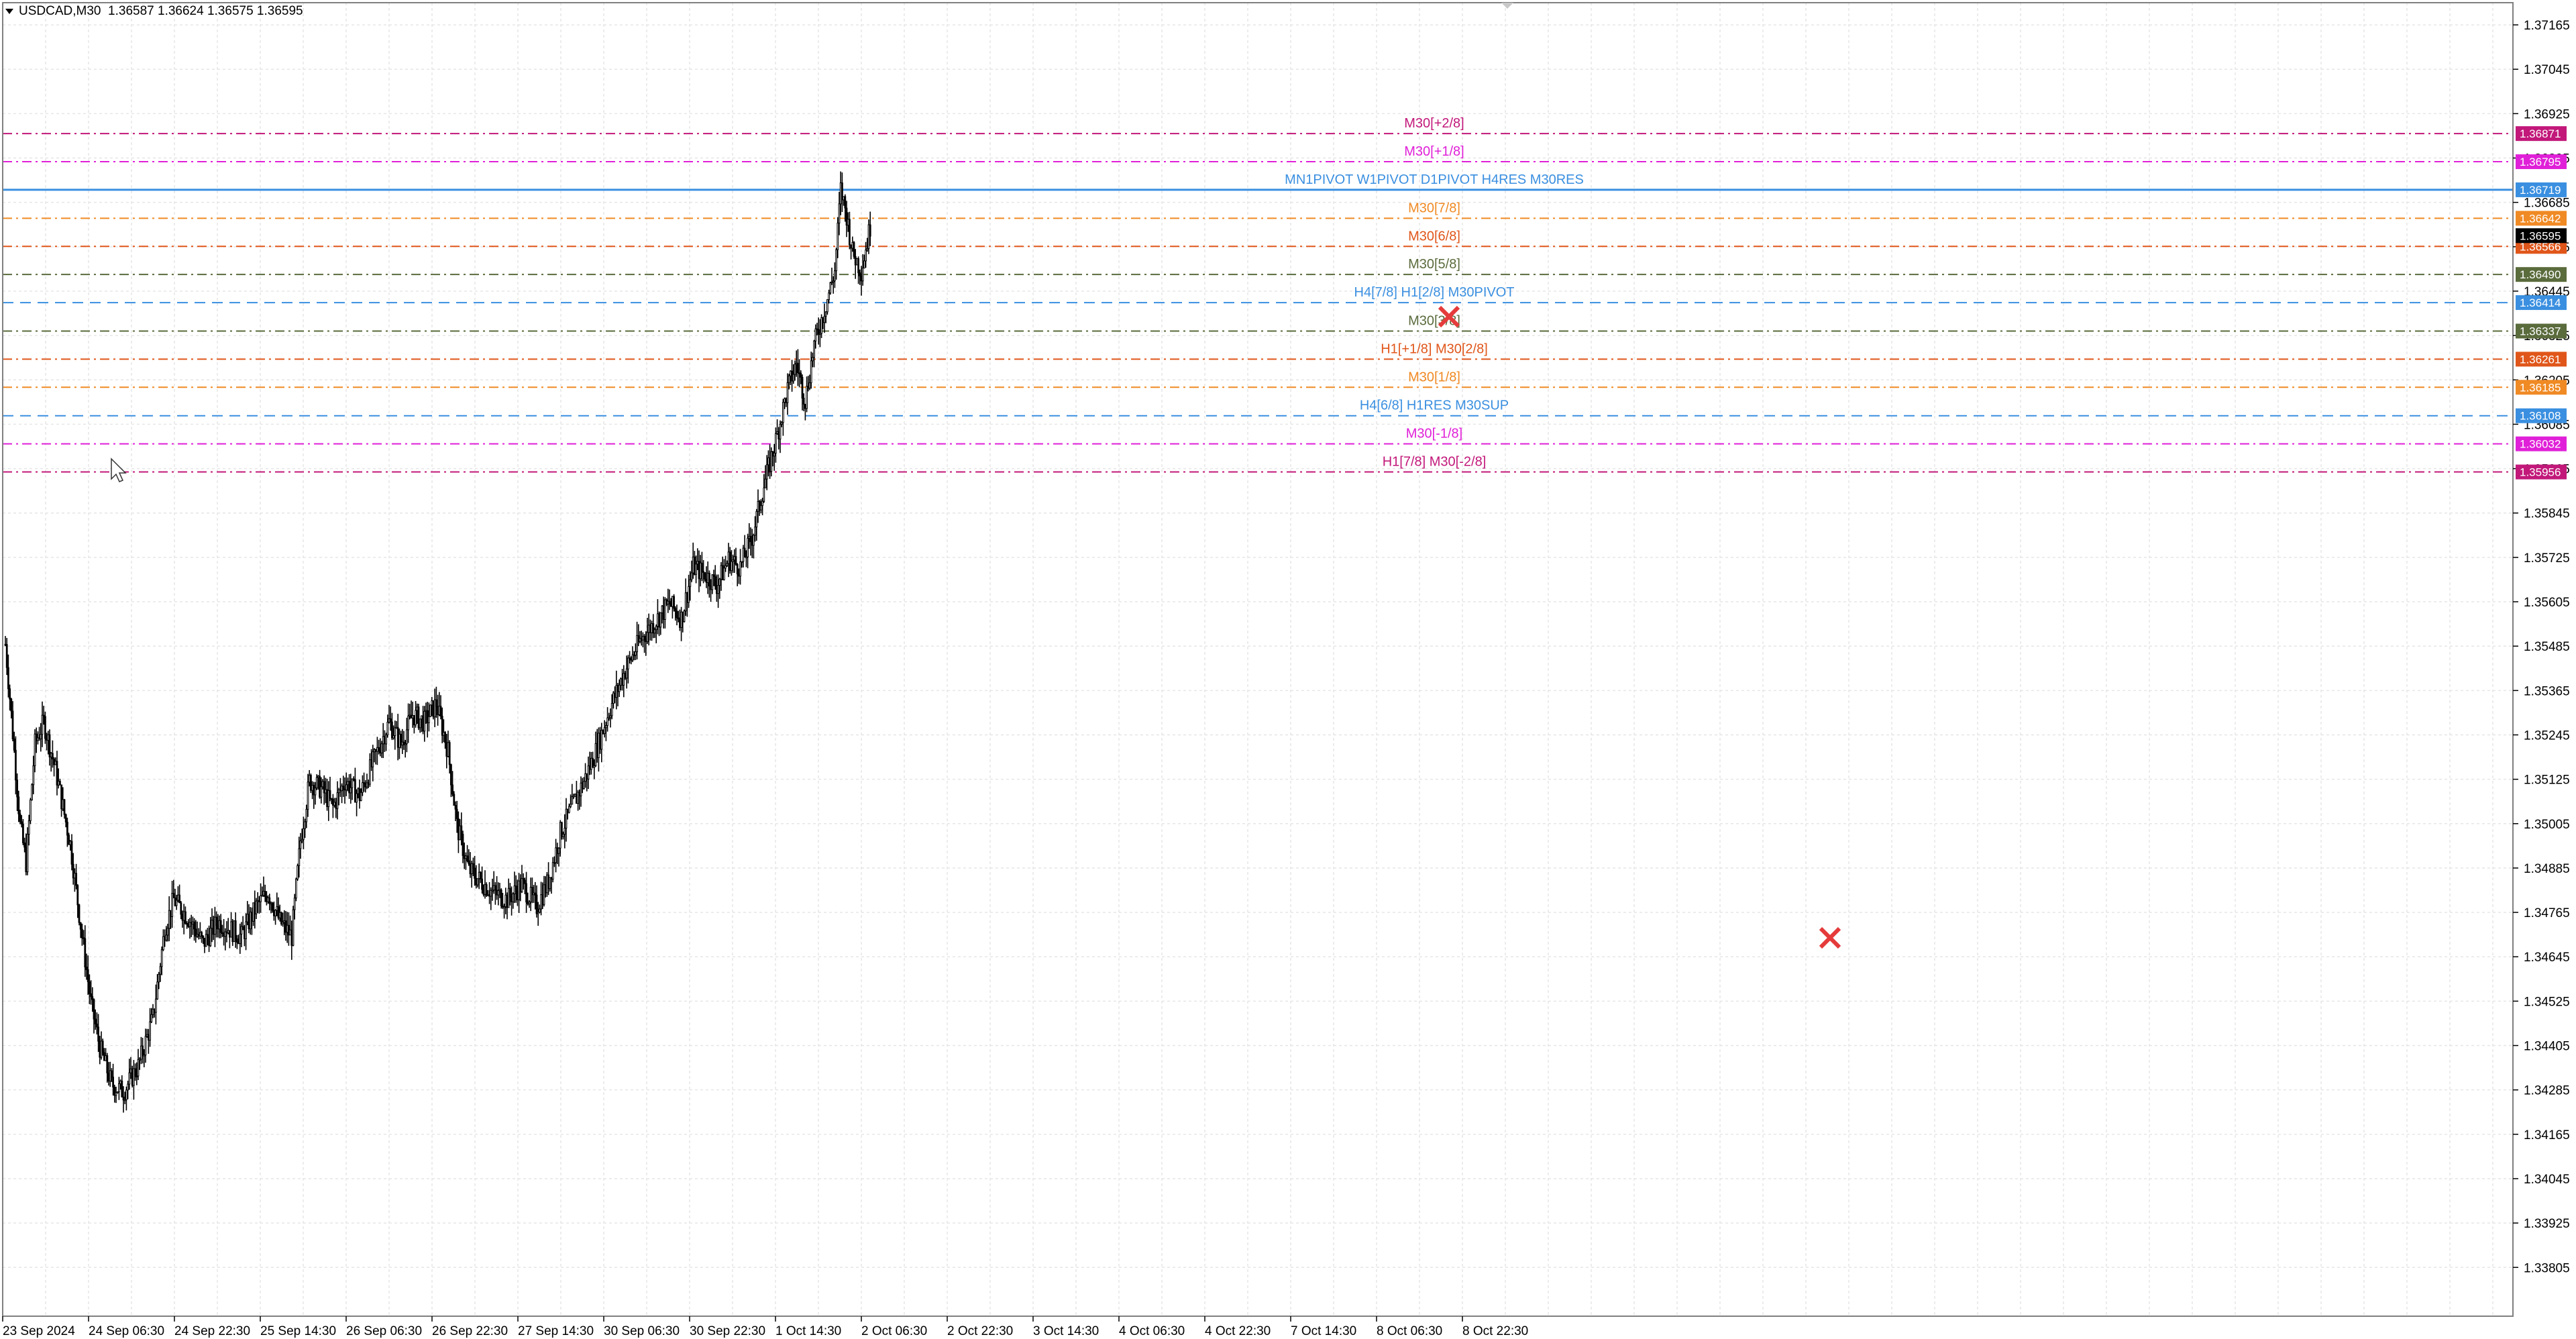  Describe the element at coordinates (119, 470) in the screenshot. I see `mouse-cursor-icon` at that location.